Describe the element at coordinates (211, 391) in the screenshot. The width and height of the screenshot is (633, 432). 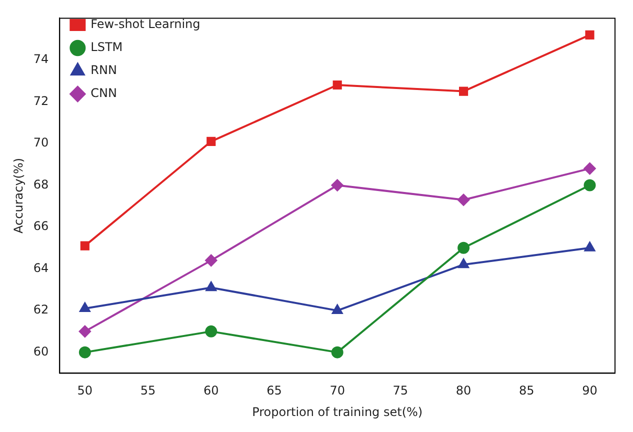
I see `x-tick-label: 60` at that location.